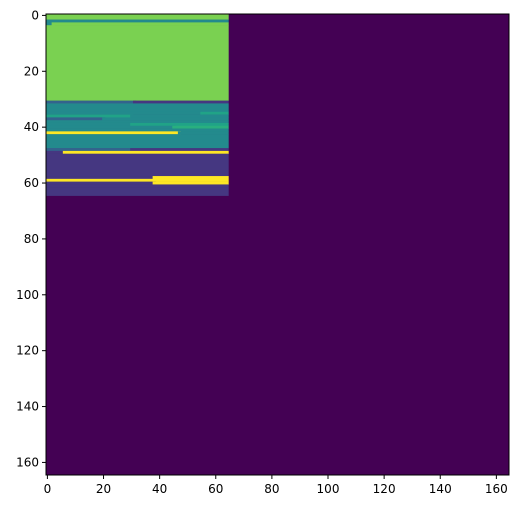 This screenshot has height=509, width=521. What do you see at coordinates (27, 407) in the screenshot?
I see `y-tick-label: 140` at bounding box center [27, 407].